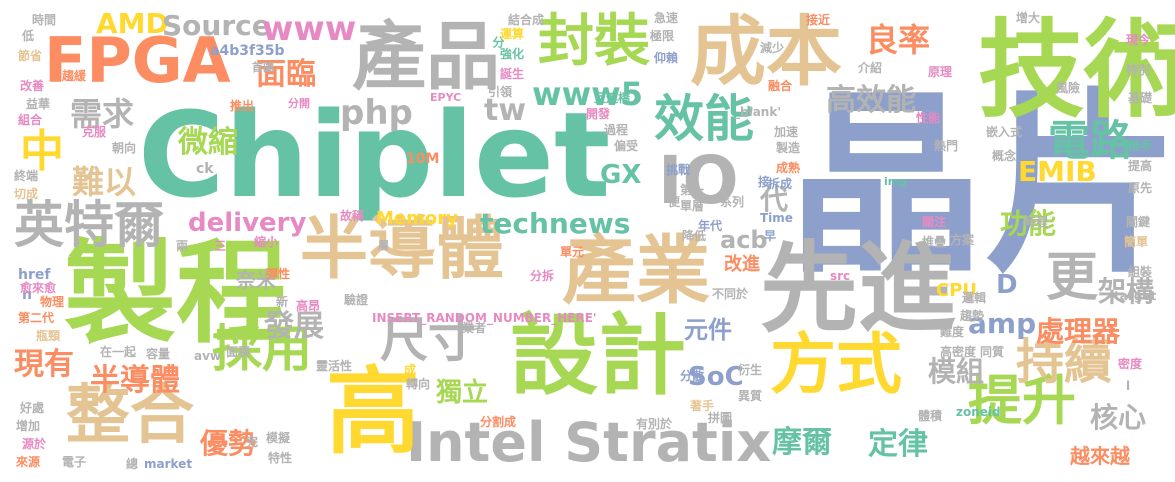  Describe the element at coordinates (786, 132) in the screenshot. I see `cloud-word: 加速` at that location.